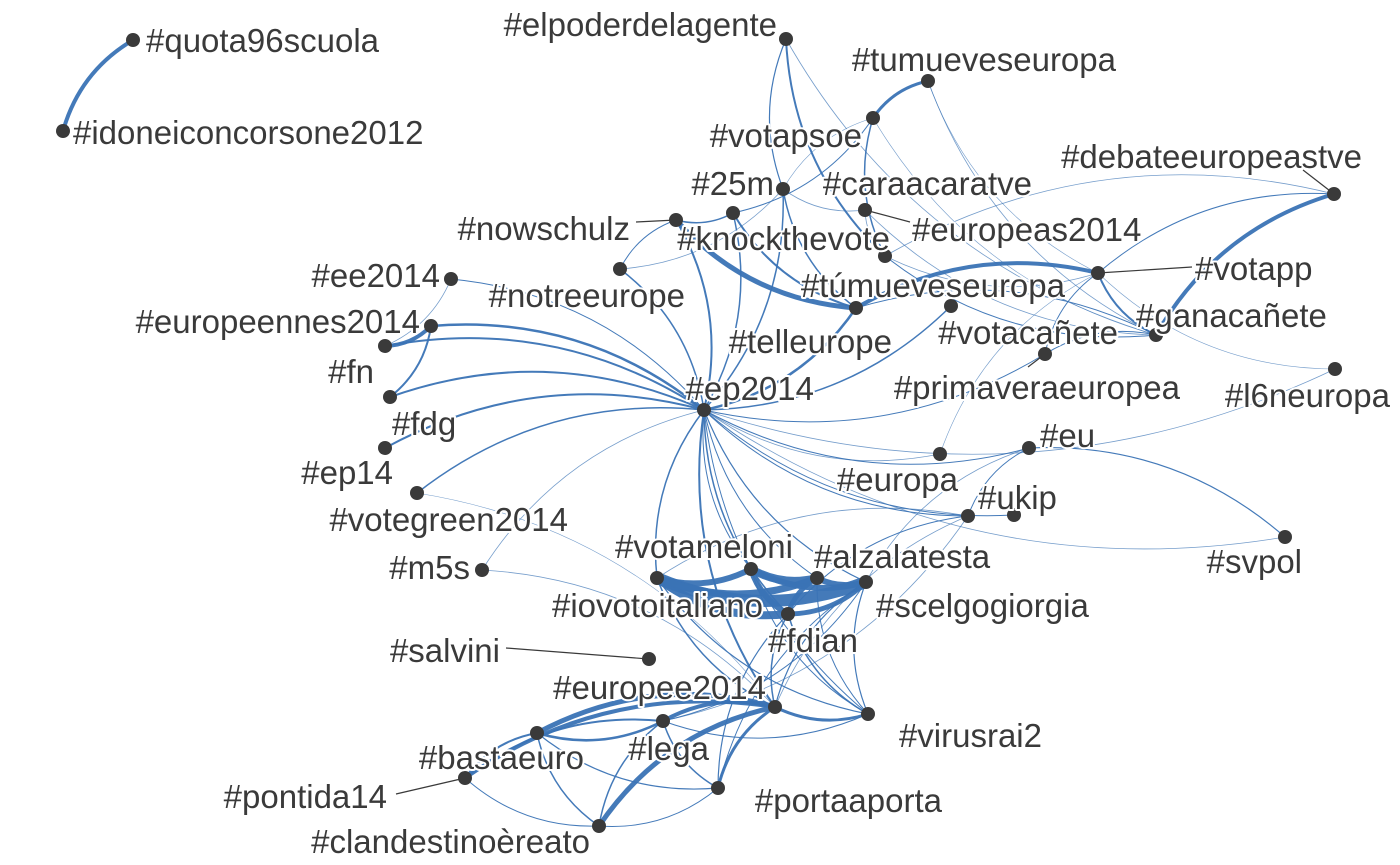 This screenshot has width=1400, height=865. Describe the element at coordinates (417, 493) in the screenshot. I see `node-votegreen2014` at that location.